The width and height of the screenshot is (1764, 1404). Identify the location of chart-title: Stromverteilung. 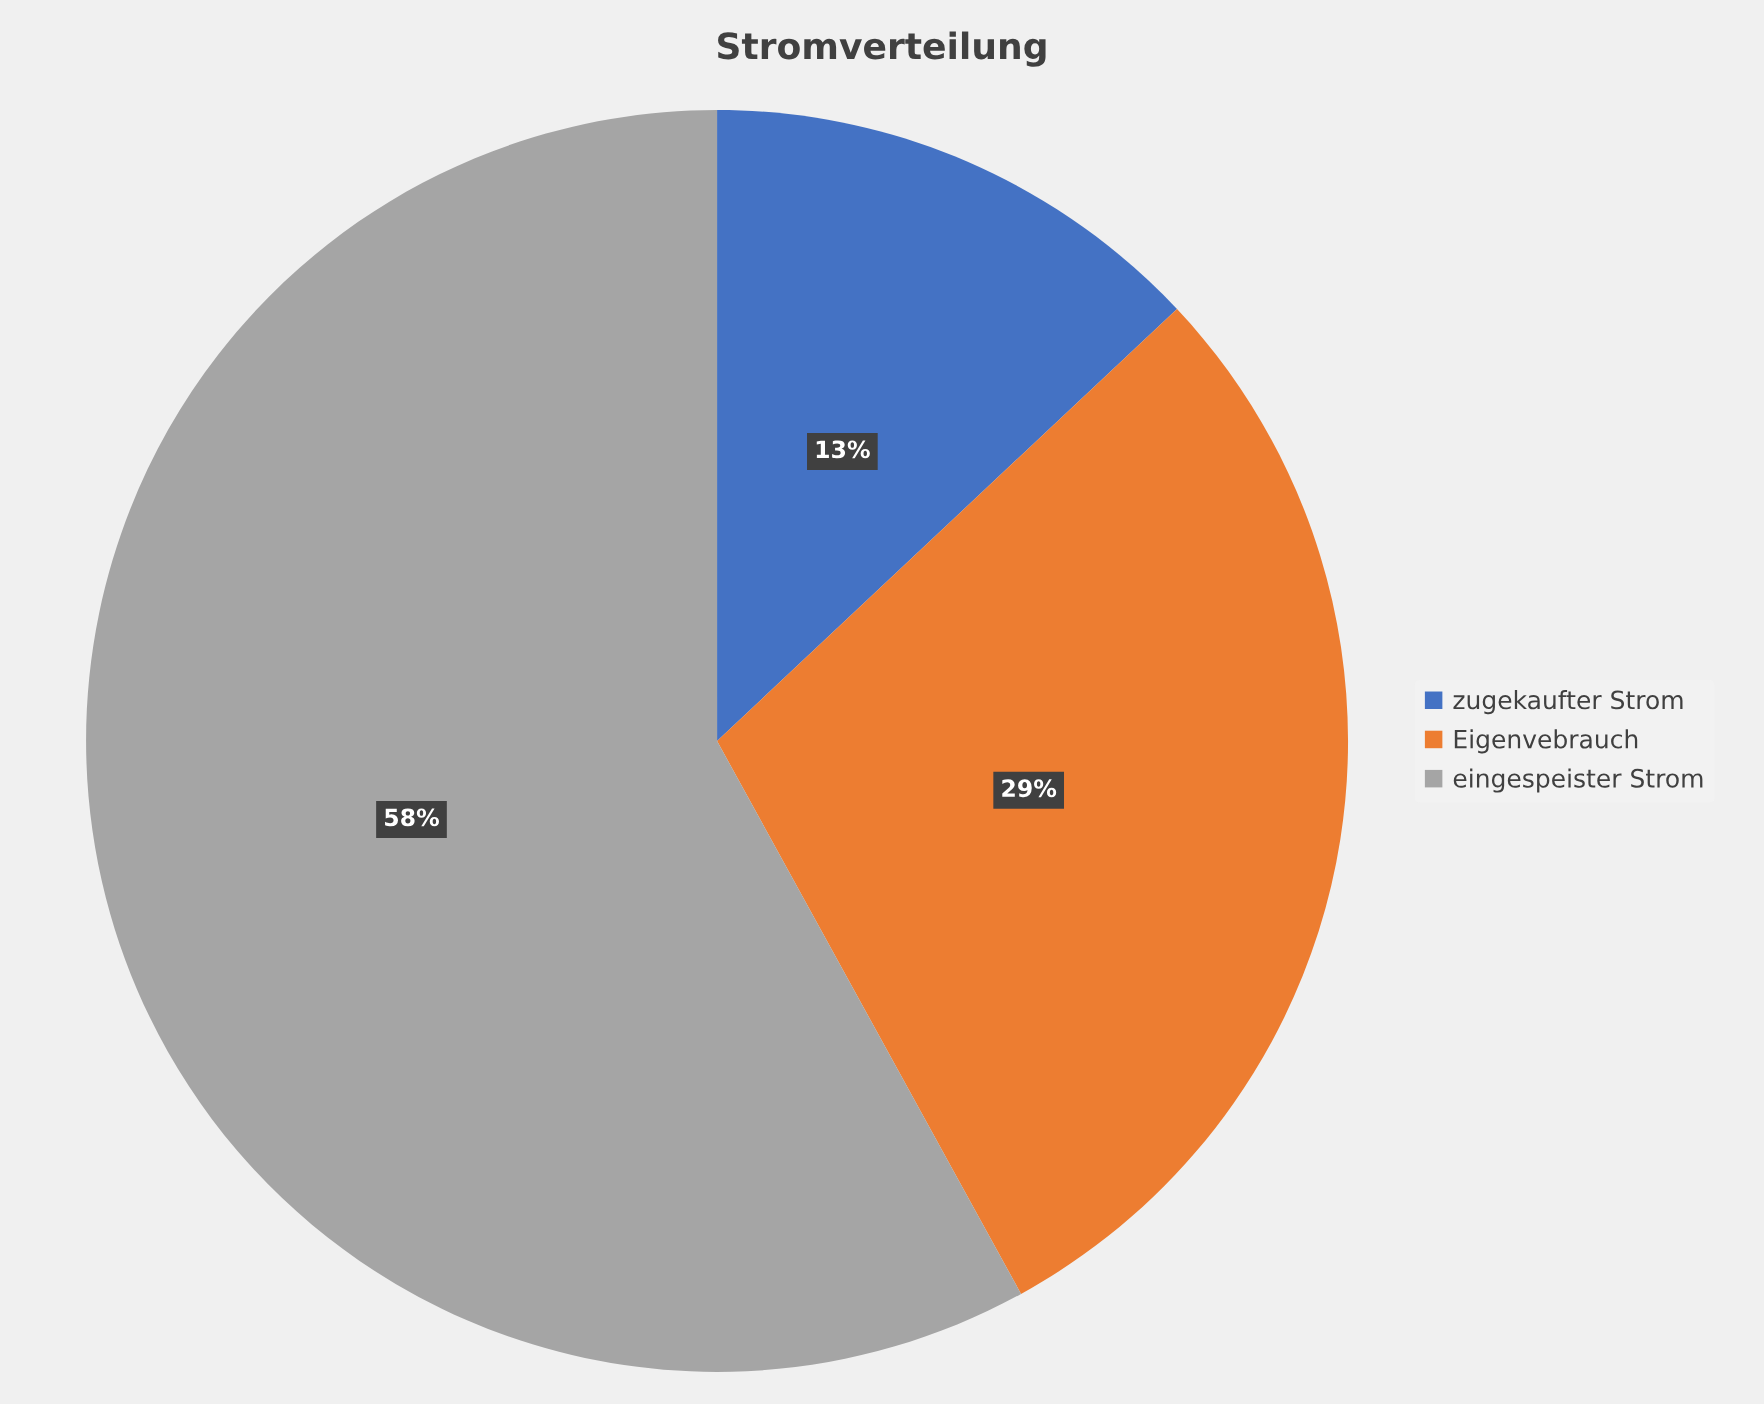
(882, 49).